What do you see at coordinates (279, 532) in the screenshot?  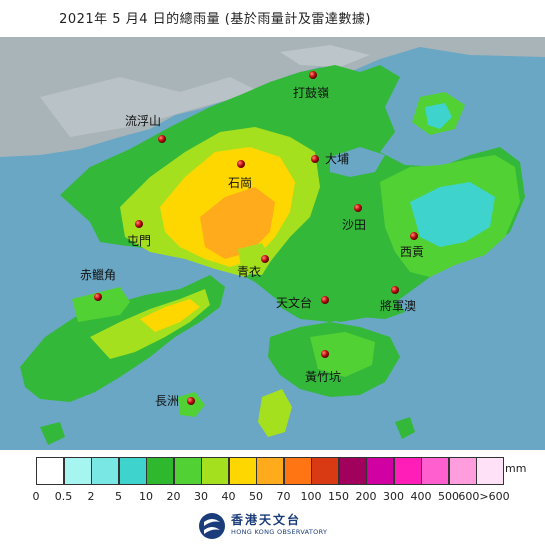 I see `org-name-en: HONG KONG OBSERVATORY` at bounding box center [279, 532].